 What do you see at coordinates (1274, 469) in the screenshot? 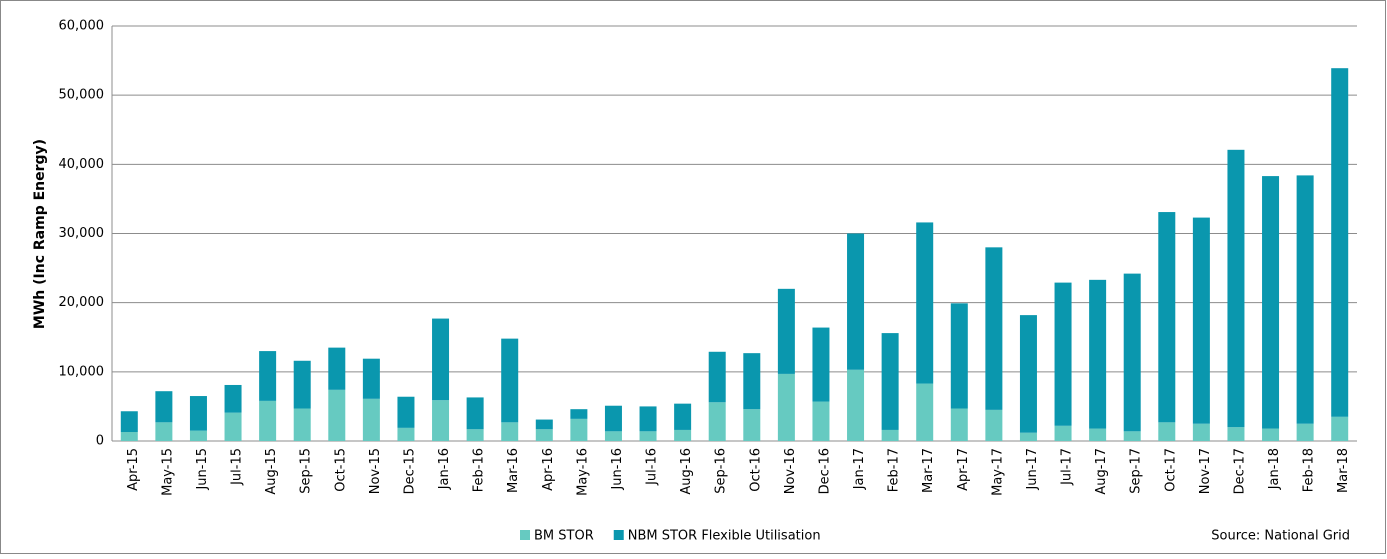
I see `x-tick-label: Jan-18` at bounding box center [1274, 469].